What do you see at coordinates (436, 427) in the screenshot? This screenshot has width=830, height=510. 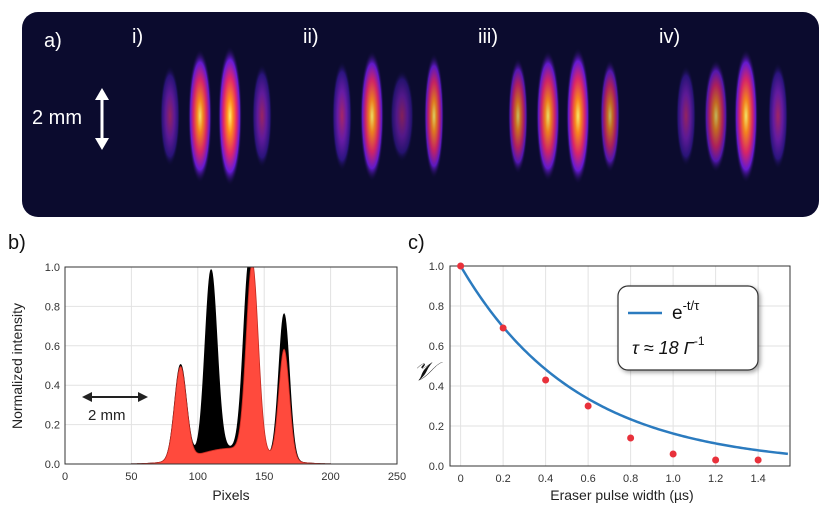 I see `y-tick-label-c: 0.2` at bounding box center [436, 427].